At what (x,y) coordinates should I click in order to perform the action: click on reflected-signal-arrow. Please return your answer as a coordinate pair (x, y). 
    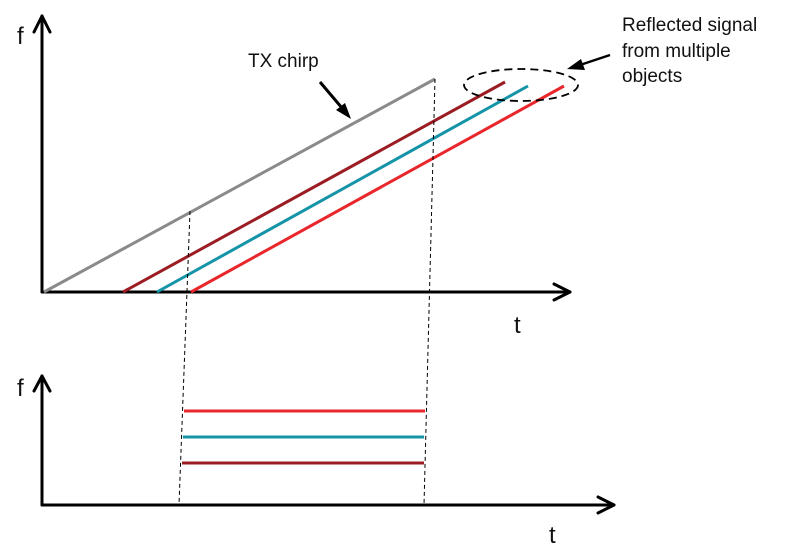
    Looking at the image, I should click on (589, 61).